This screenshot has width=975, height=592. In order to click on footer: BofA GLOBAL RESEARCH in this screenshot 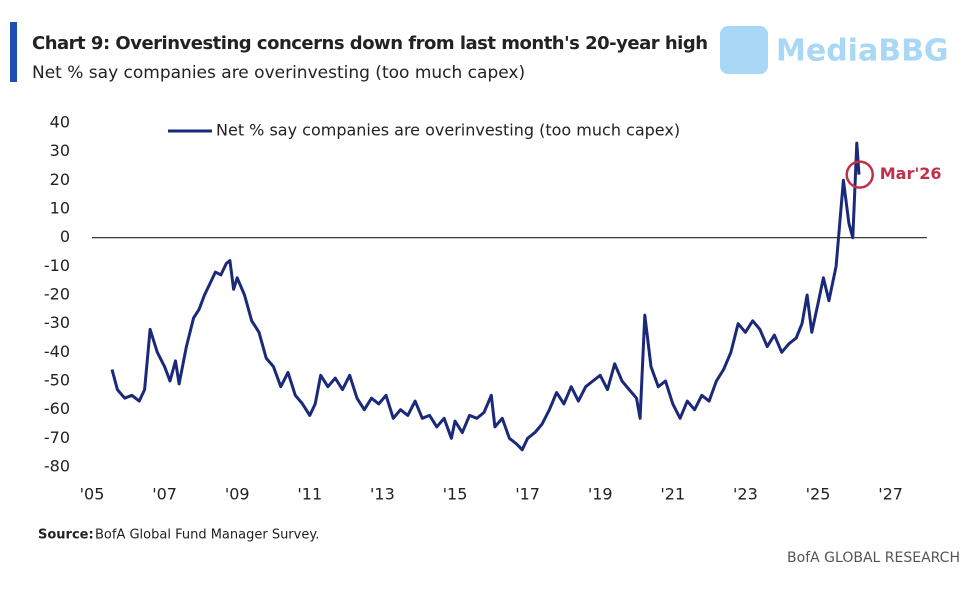, I will do `click(873, 558)`.